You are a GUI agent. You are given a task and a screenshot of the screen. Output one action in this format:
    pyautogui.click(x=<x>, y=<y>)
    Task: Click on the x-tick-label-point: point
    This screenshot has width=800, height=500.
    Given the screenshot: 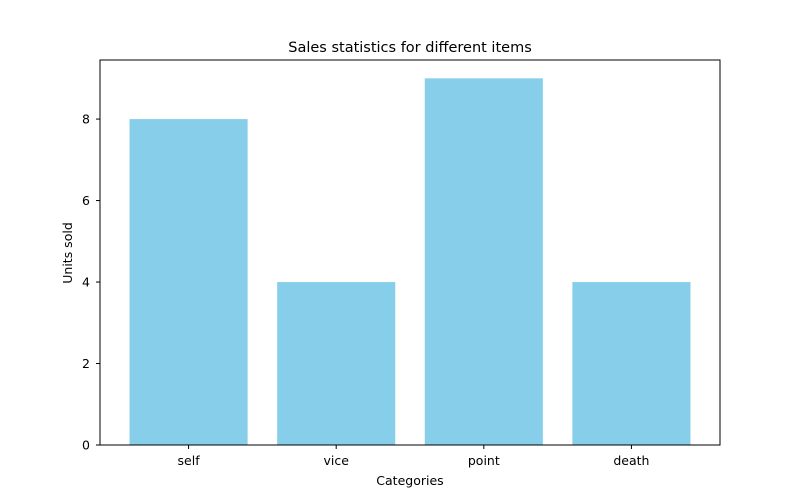 What is the action you would take?
    pyautogui.click(x=484, y=460)
    